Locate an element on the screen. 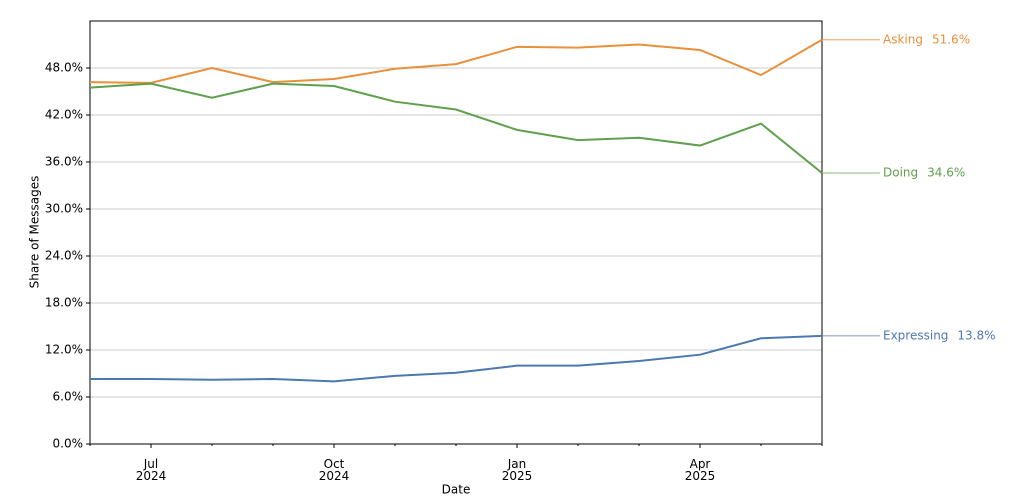 The height and width of the screenshot is (500, 1024). x-tick-label: Apr 2025 is located at coordinates (700, 470).